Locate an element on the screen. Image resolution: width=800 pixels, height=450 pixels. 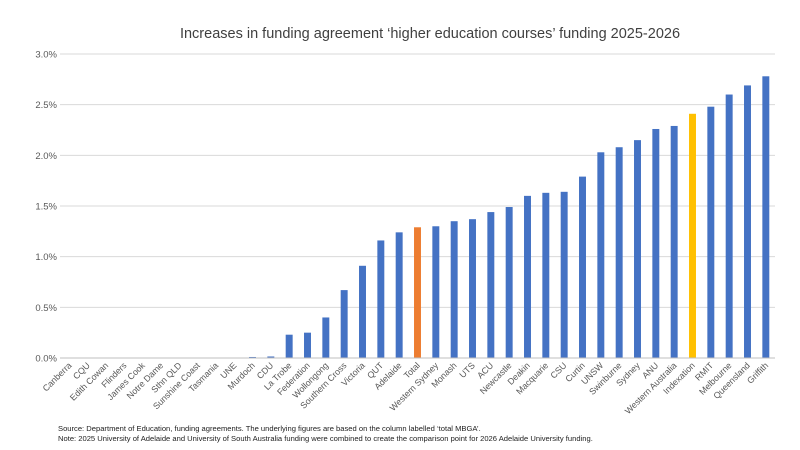
bar-newcastle is located at coordinates (509, 282).